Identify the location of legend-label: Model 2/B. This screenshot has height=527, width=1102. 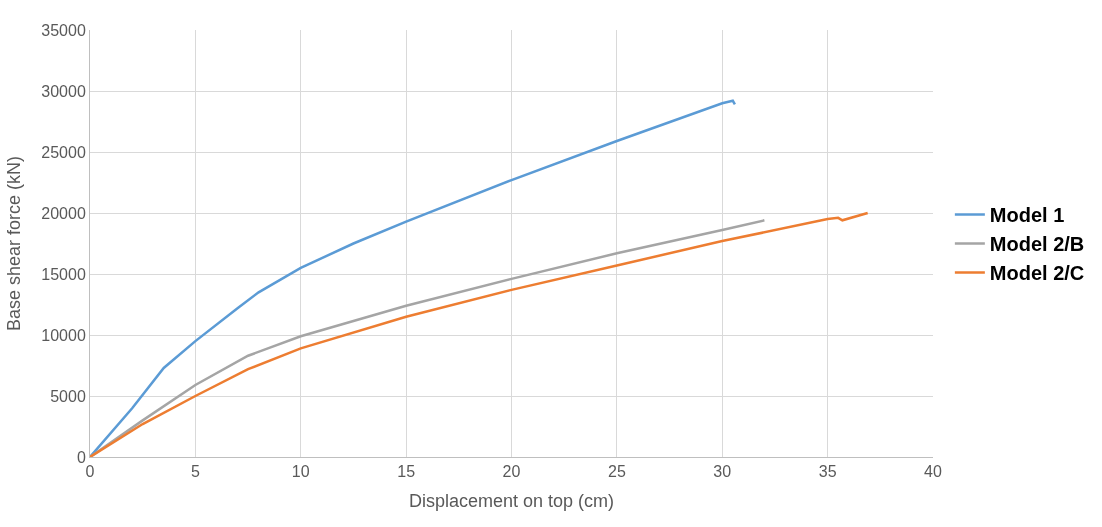
(1037, 244).